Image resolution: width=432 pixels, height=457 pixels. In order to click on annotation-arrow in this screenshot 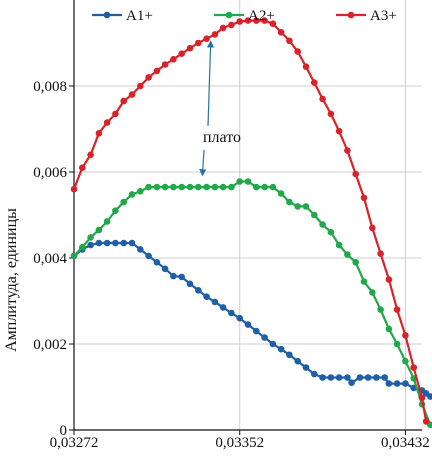, I will do `click(210, 83)`.